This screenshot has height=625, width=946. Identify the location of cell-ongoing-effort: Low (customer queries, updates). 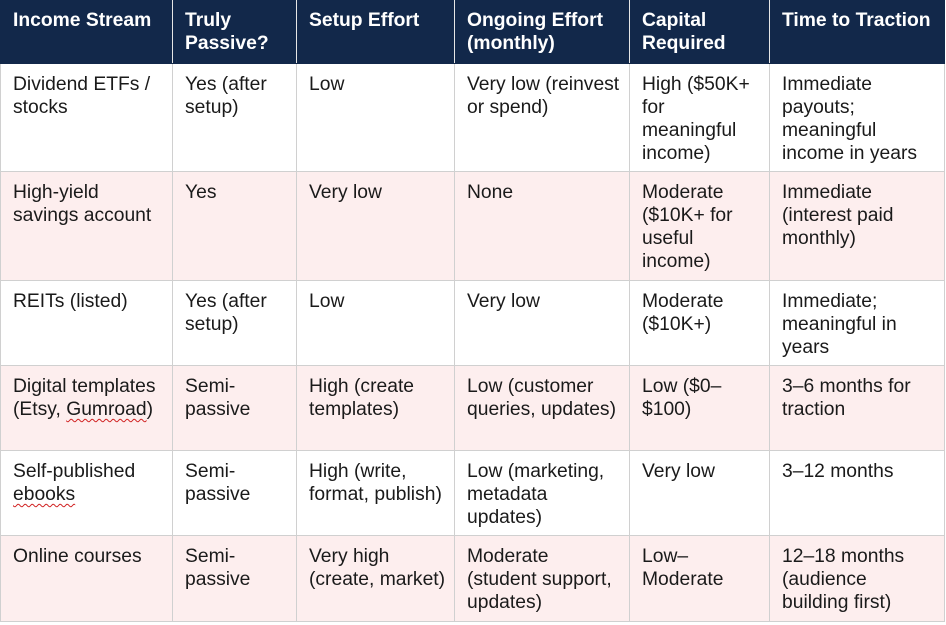
(542, 408).